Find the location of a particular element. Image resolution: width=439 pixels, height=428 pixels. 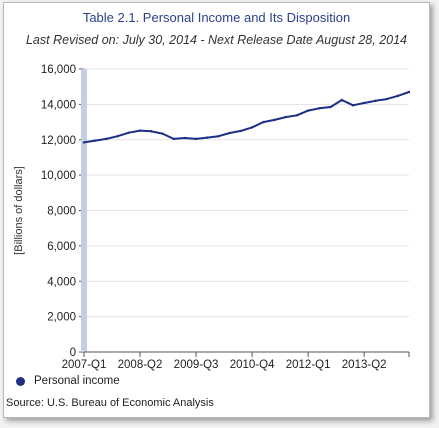

legend-marker is located at coordinates (20, 381).